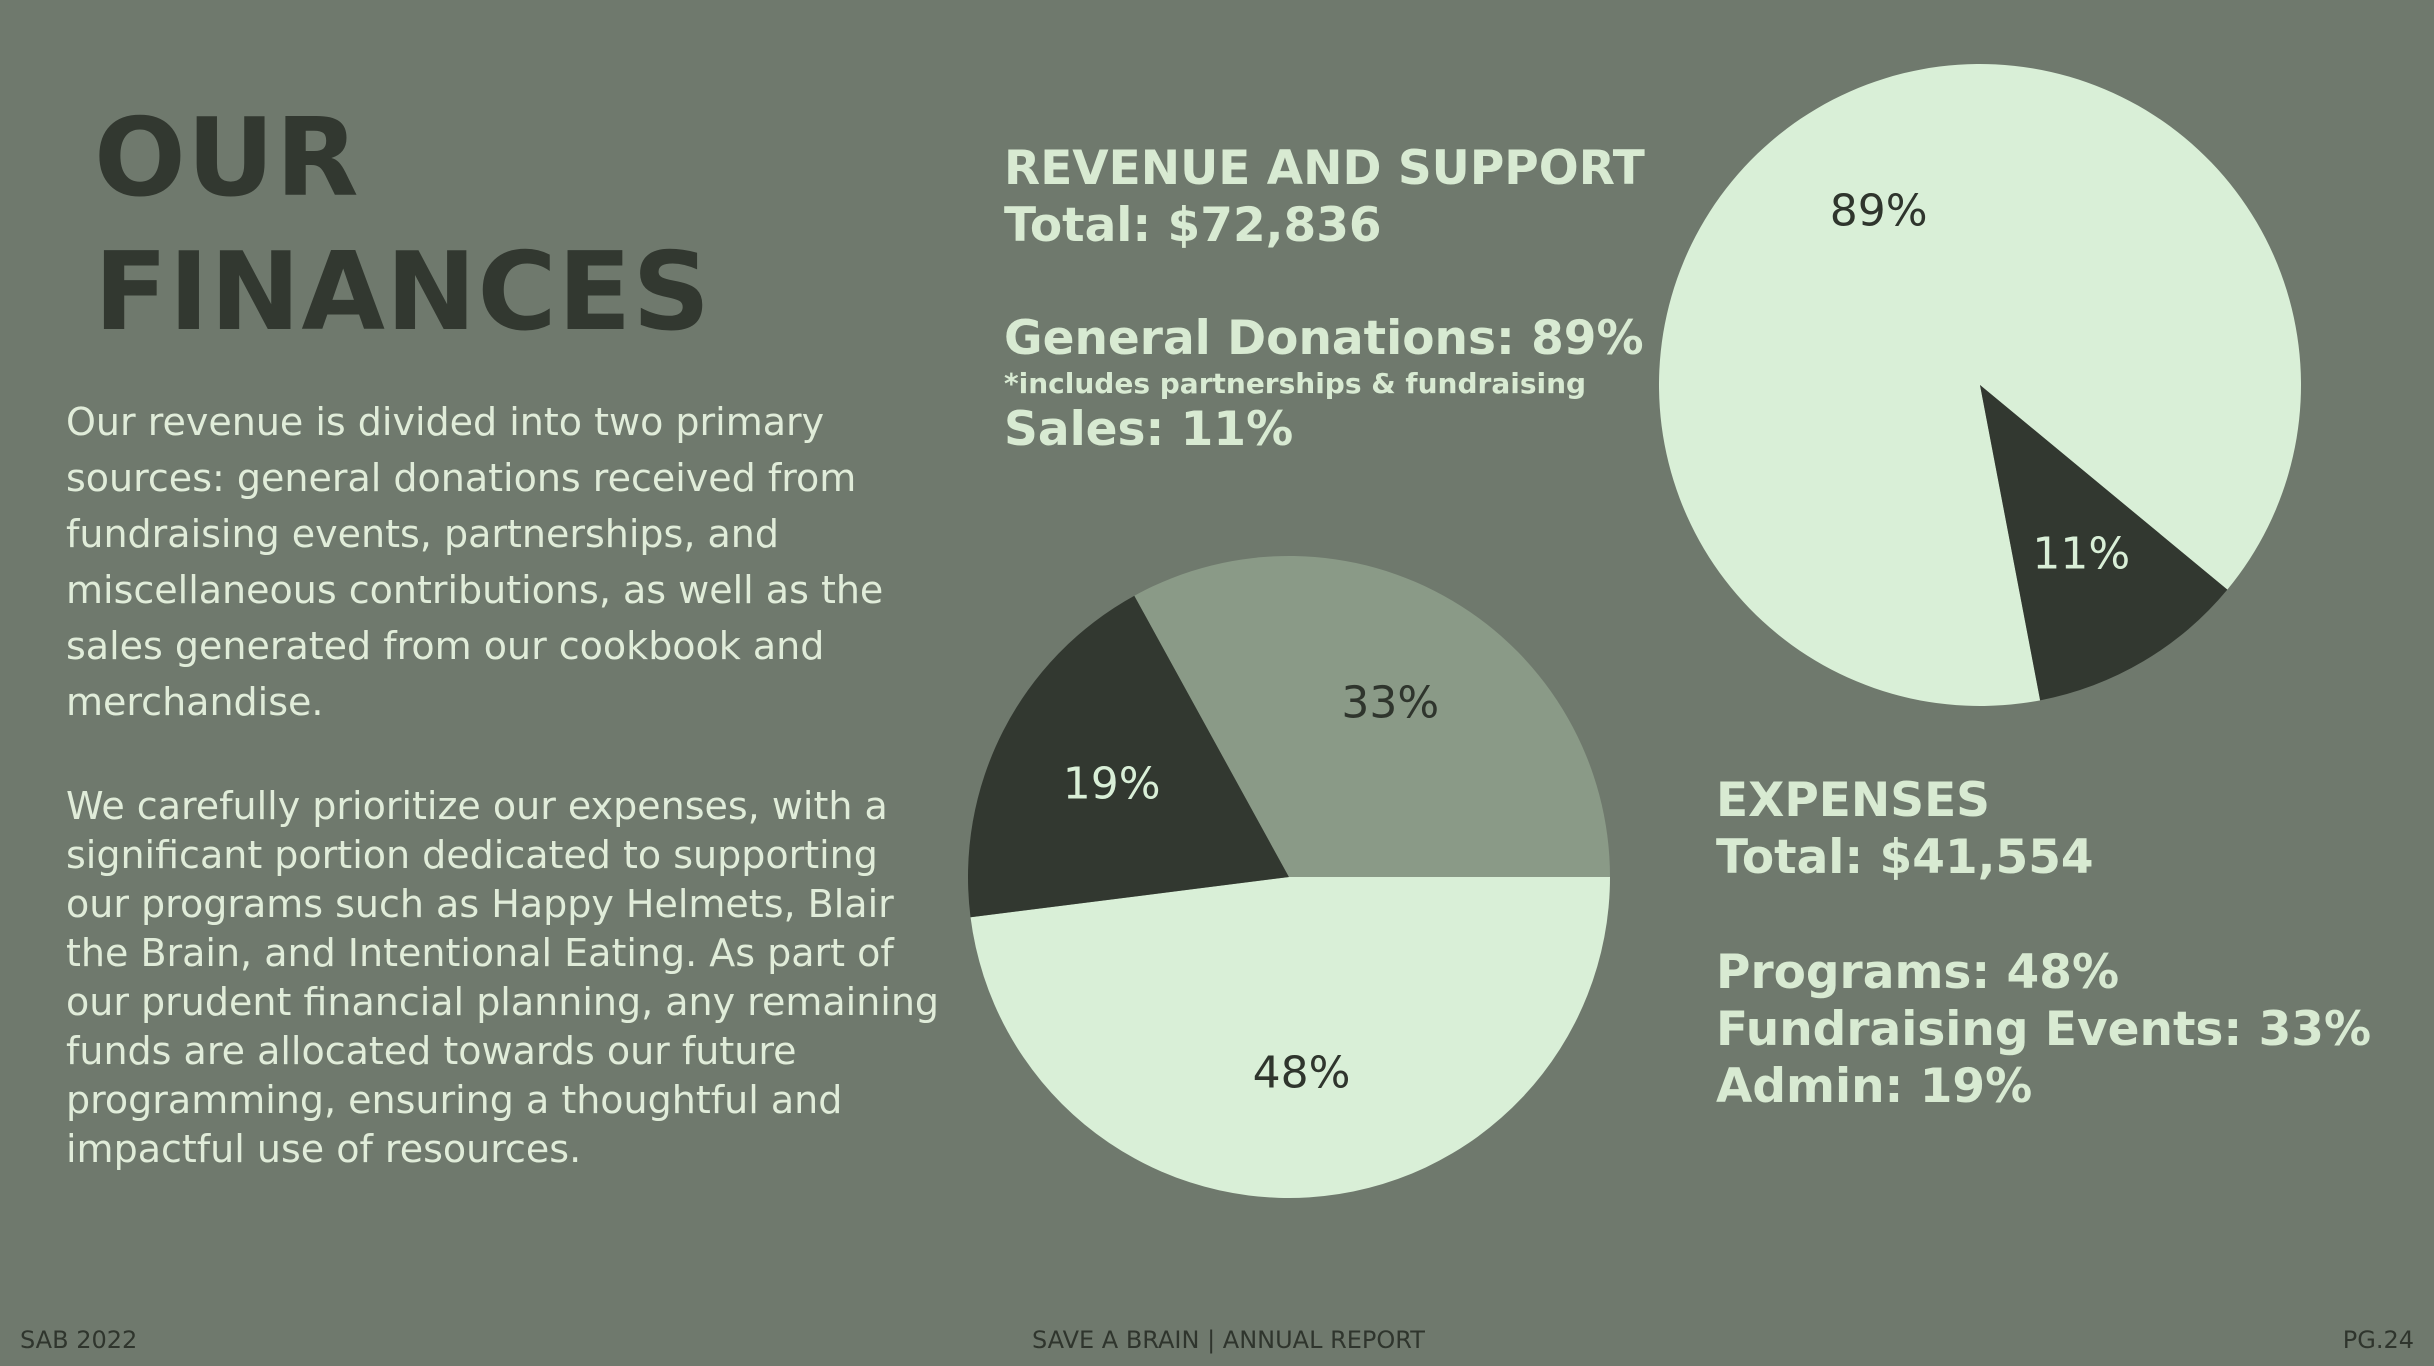 The width and height of the screenshot is (2434, 1366). I want to click on page-title-line-1: OUR, so click(227, 158).